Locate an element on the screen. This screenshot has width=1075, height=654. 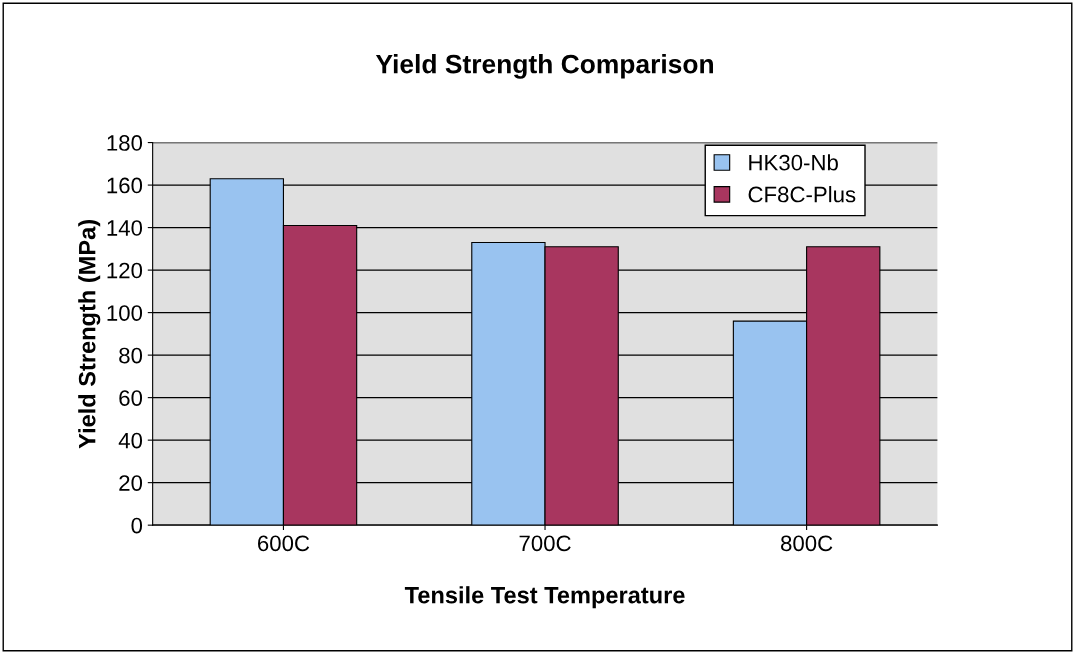
y-tick-label: 140 is located at coordinates (125, 228).